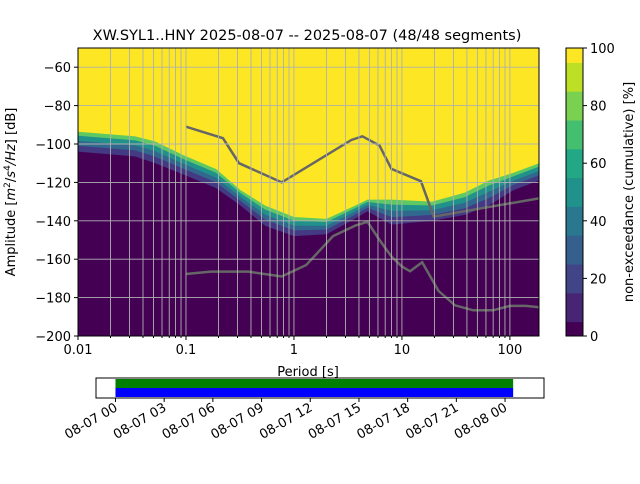  I want to click on timeline-data-bar, so click(314, 392).